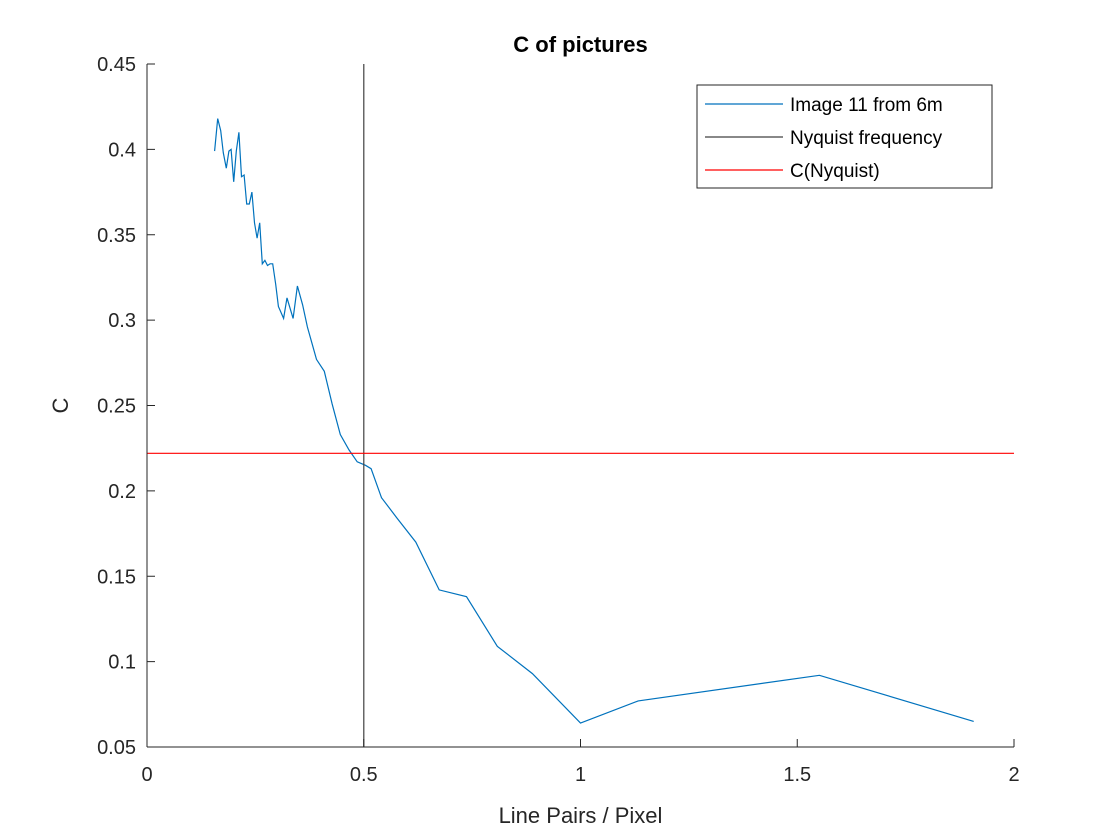 This screenshot has width=1120, height=840. I want to click on x-tick-label: 0.5, so click(364, 775).